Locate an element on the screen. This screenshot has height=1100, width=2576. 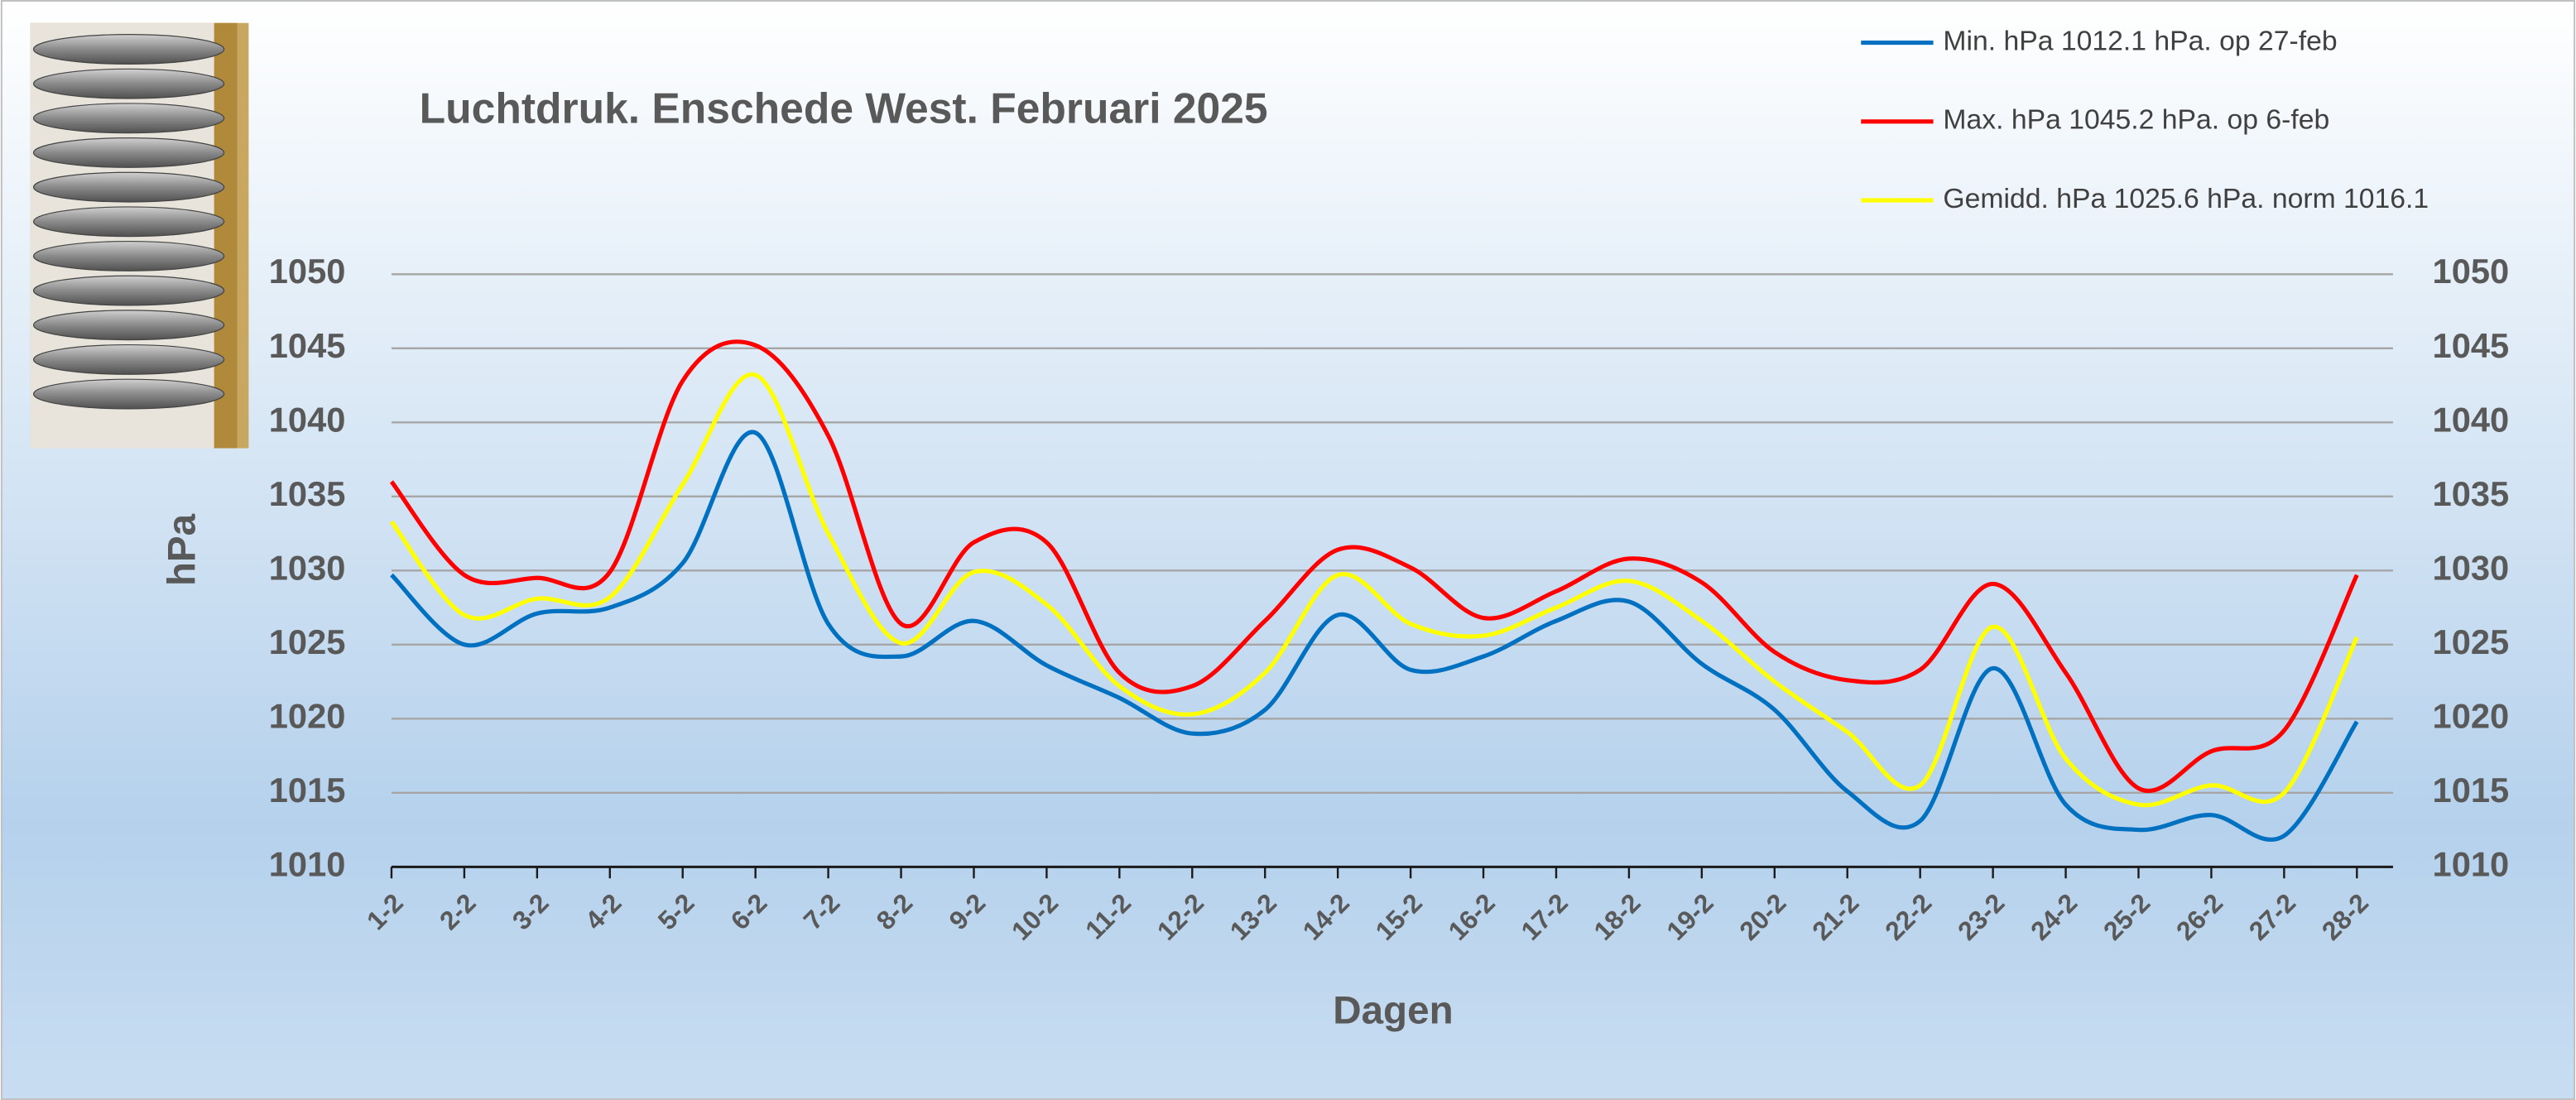
legend-label: Max. hPa 1045.2 hPa. op 6-feb is located at coordinates (2136, 120).